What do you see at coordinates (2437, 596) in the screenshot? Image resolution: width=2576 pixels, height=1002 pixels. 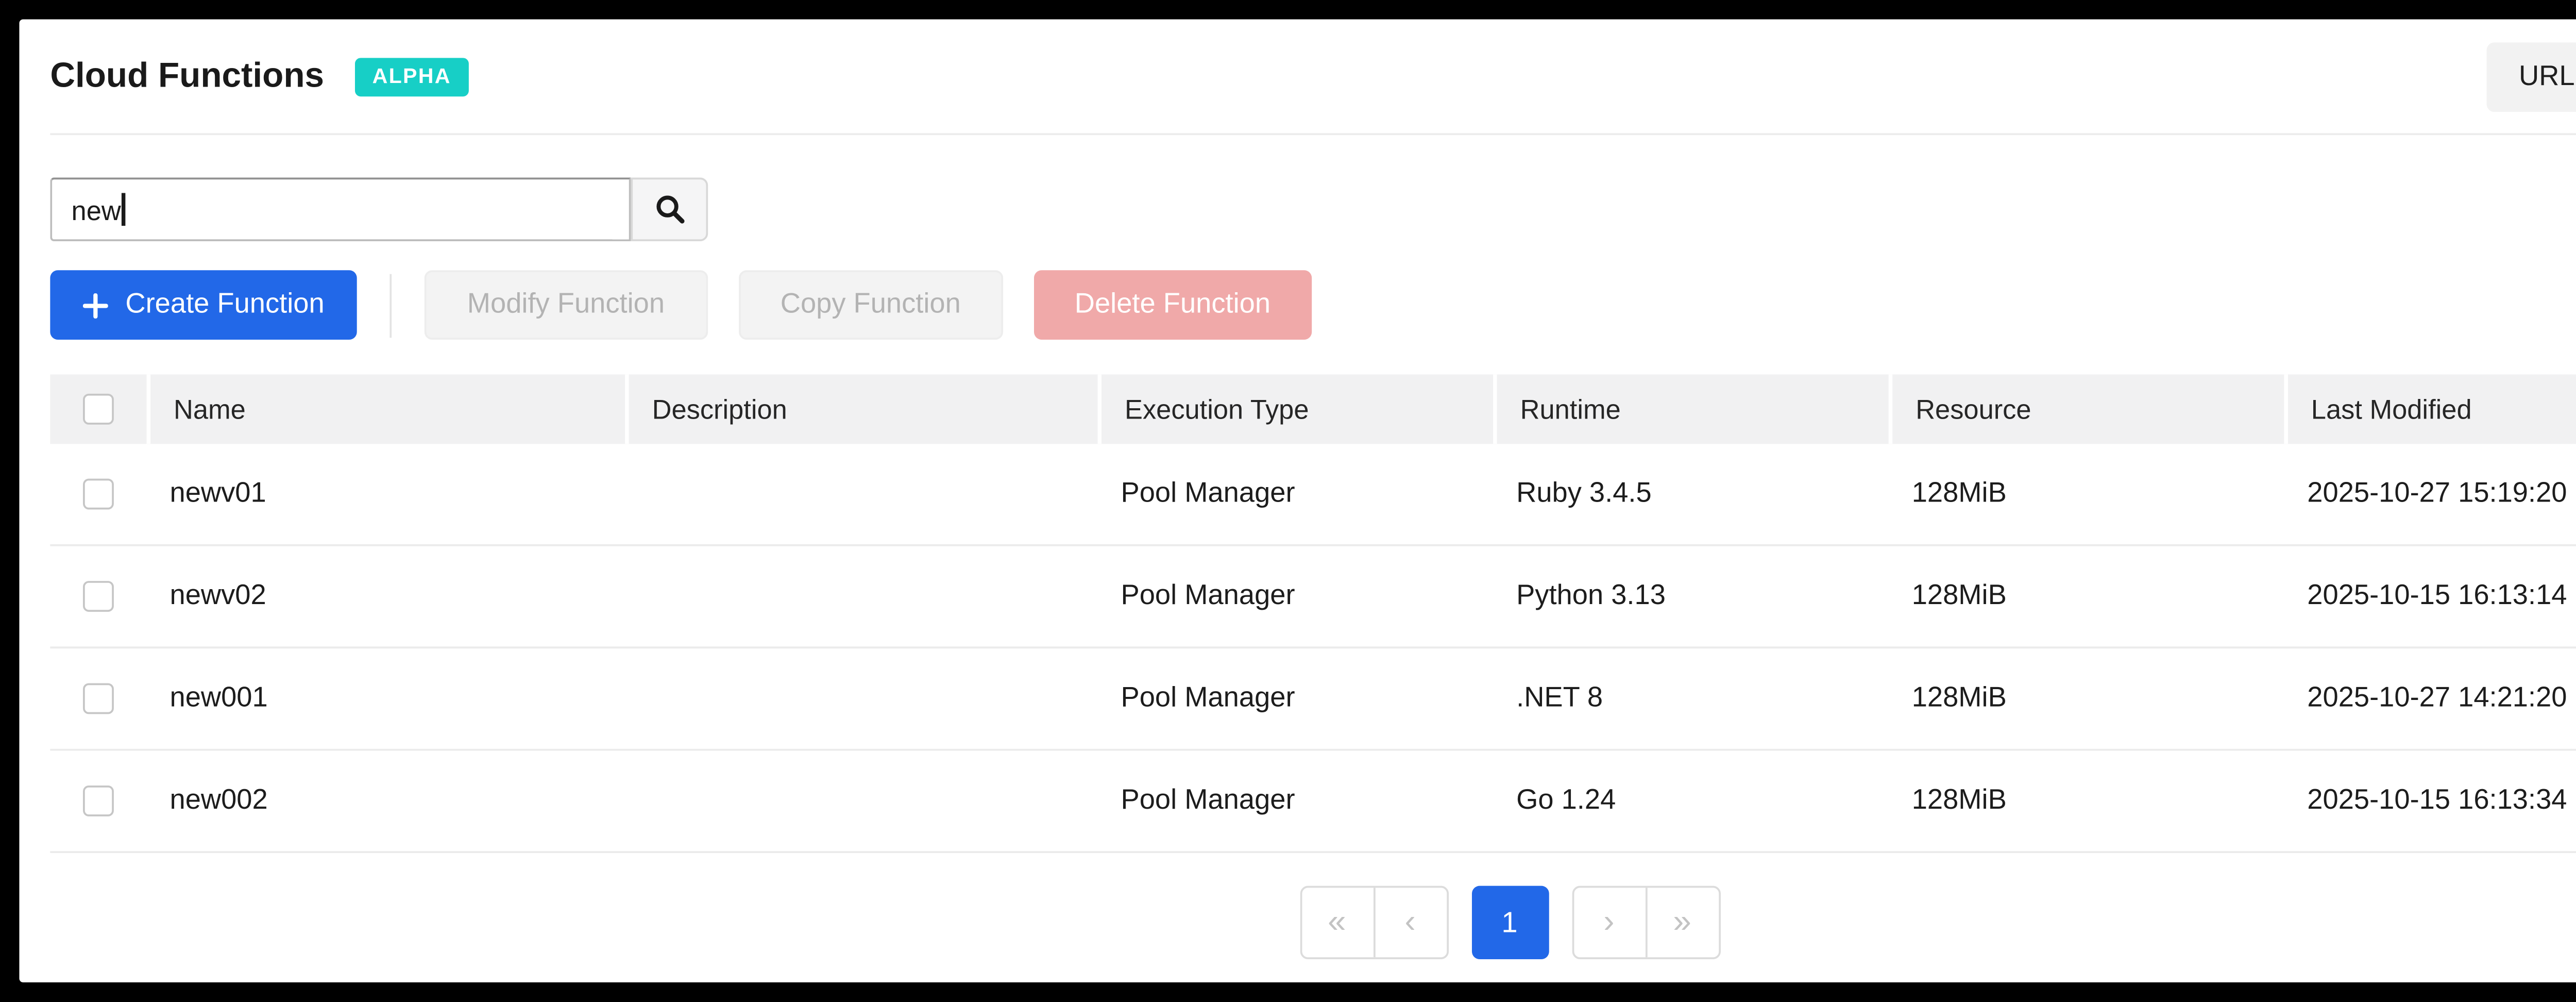 I see `cell-last-modified: 2025-10-15 16:13:14` at bounding box center [2437, 596].